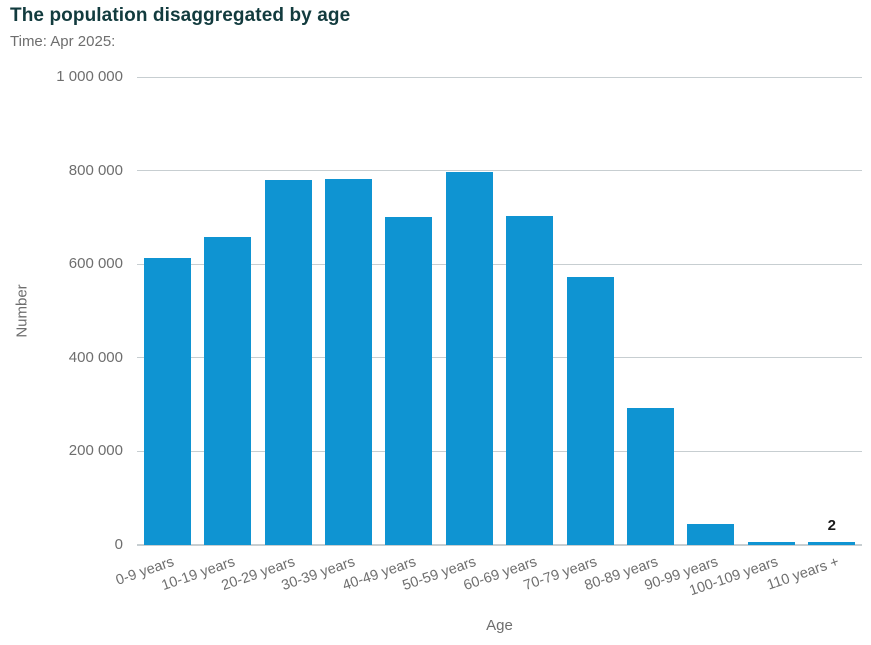  What do you see at coordinates (95, 264) in the screenshot?
I see `y-tick-label: 600 000` at bounding box center [95, 264].